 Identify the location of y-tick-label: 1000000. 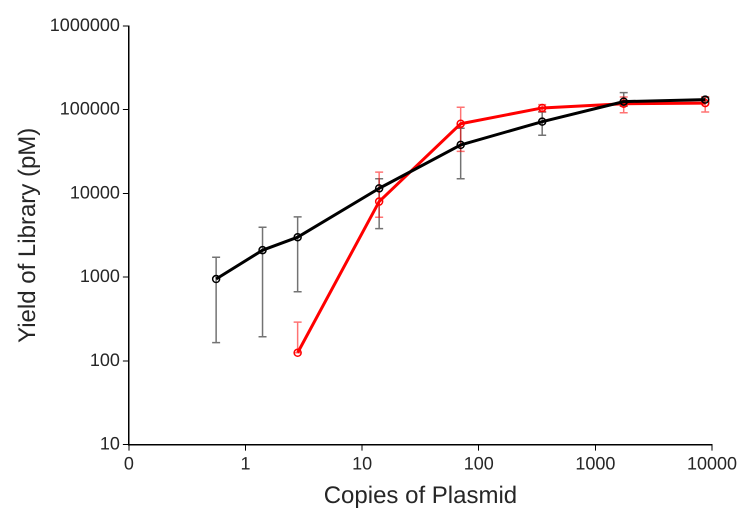
(85, 24).